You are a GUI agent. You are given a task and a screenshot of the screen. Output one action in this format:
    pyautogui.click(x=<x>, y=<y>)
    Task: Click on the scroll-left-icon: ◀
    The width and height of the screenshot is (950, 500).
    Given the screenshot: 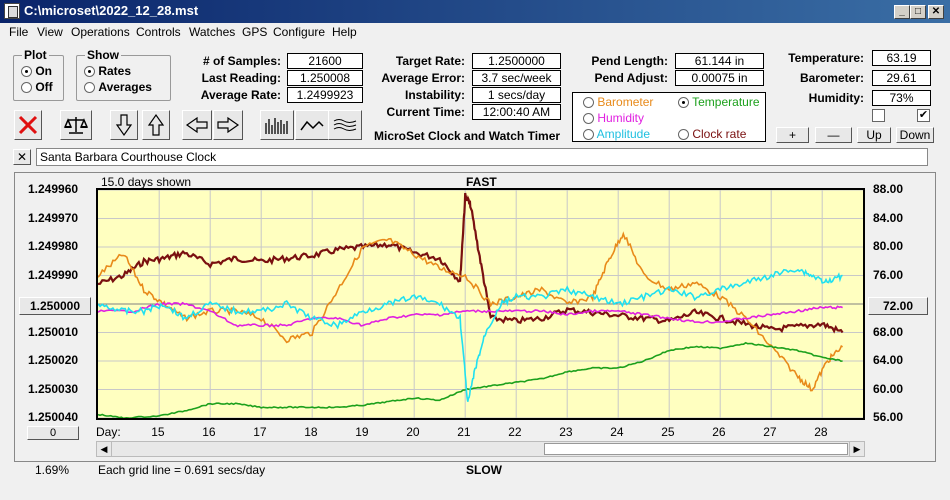 What is the action you would take?
    pyautogui.click(x=104, y=449)
    